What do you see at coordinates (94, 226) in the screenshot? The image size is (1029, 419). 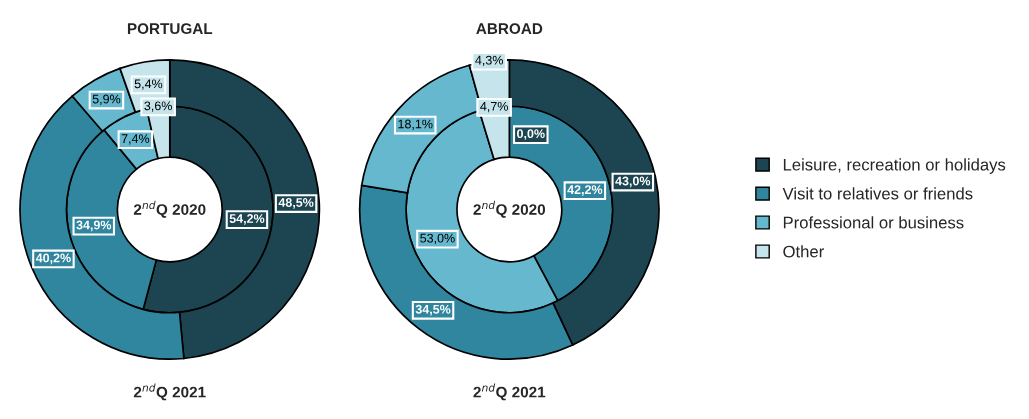 I see `data-label: 34,9%` at bounding box center [94, 226].